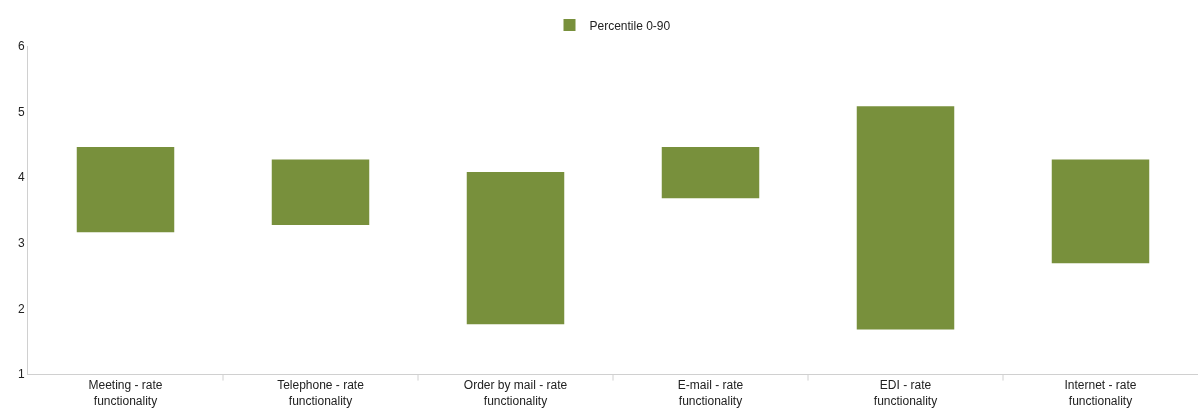  I want to click on x-tick-label: EDI - rate functionality, so click(905, 393).